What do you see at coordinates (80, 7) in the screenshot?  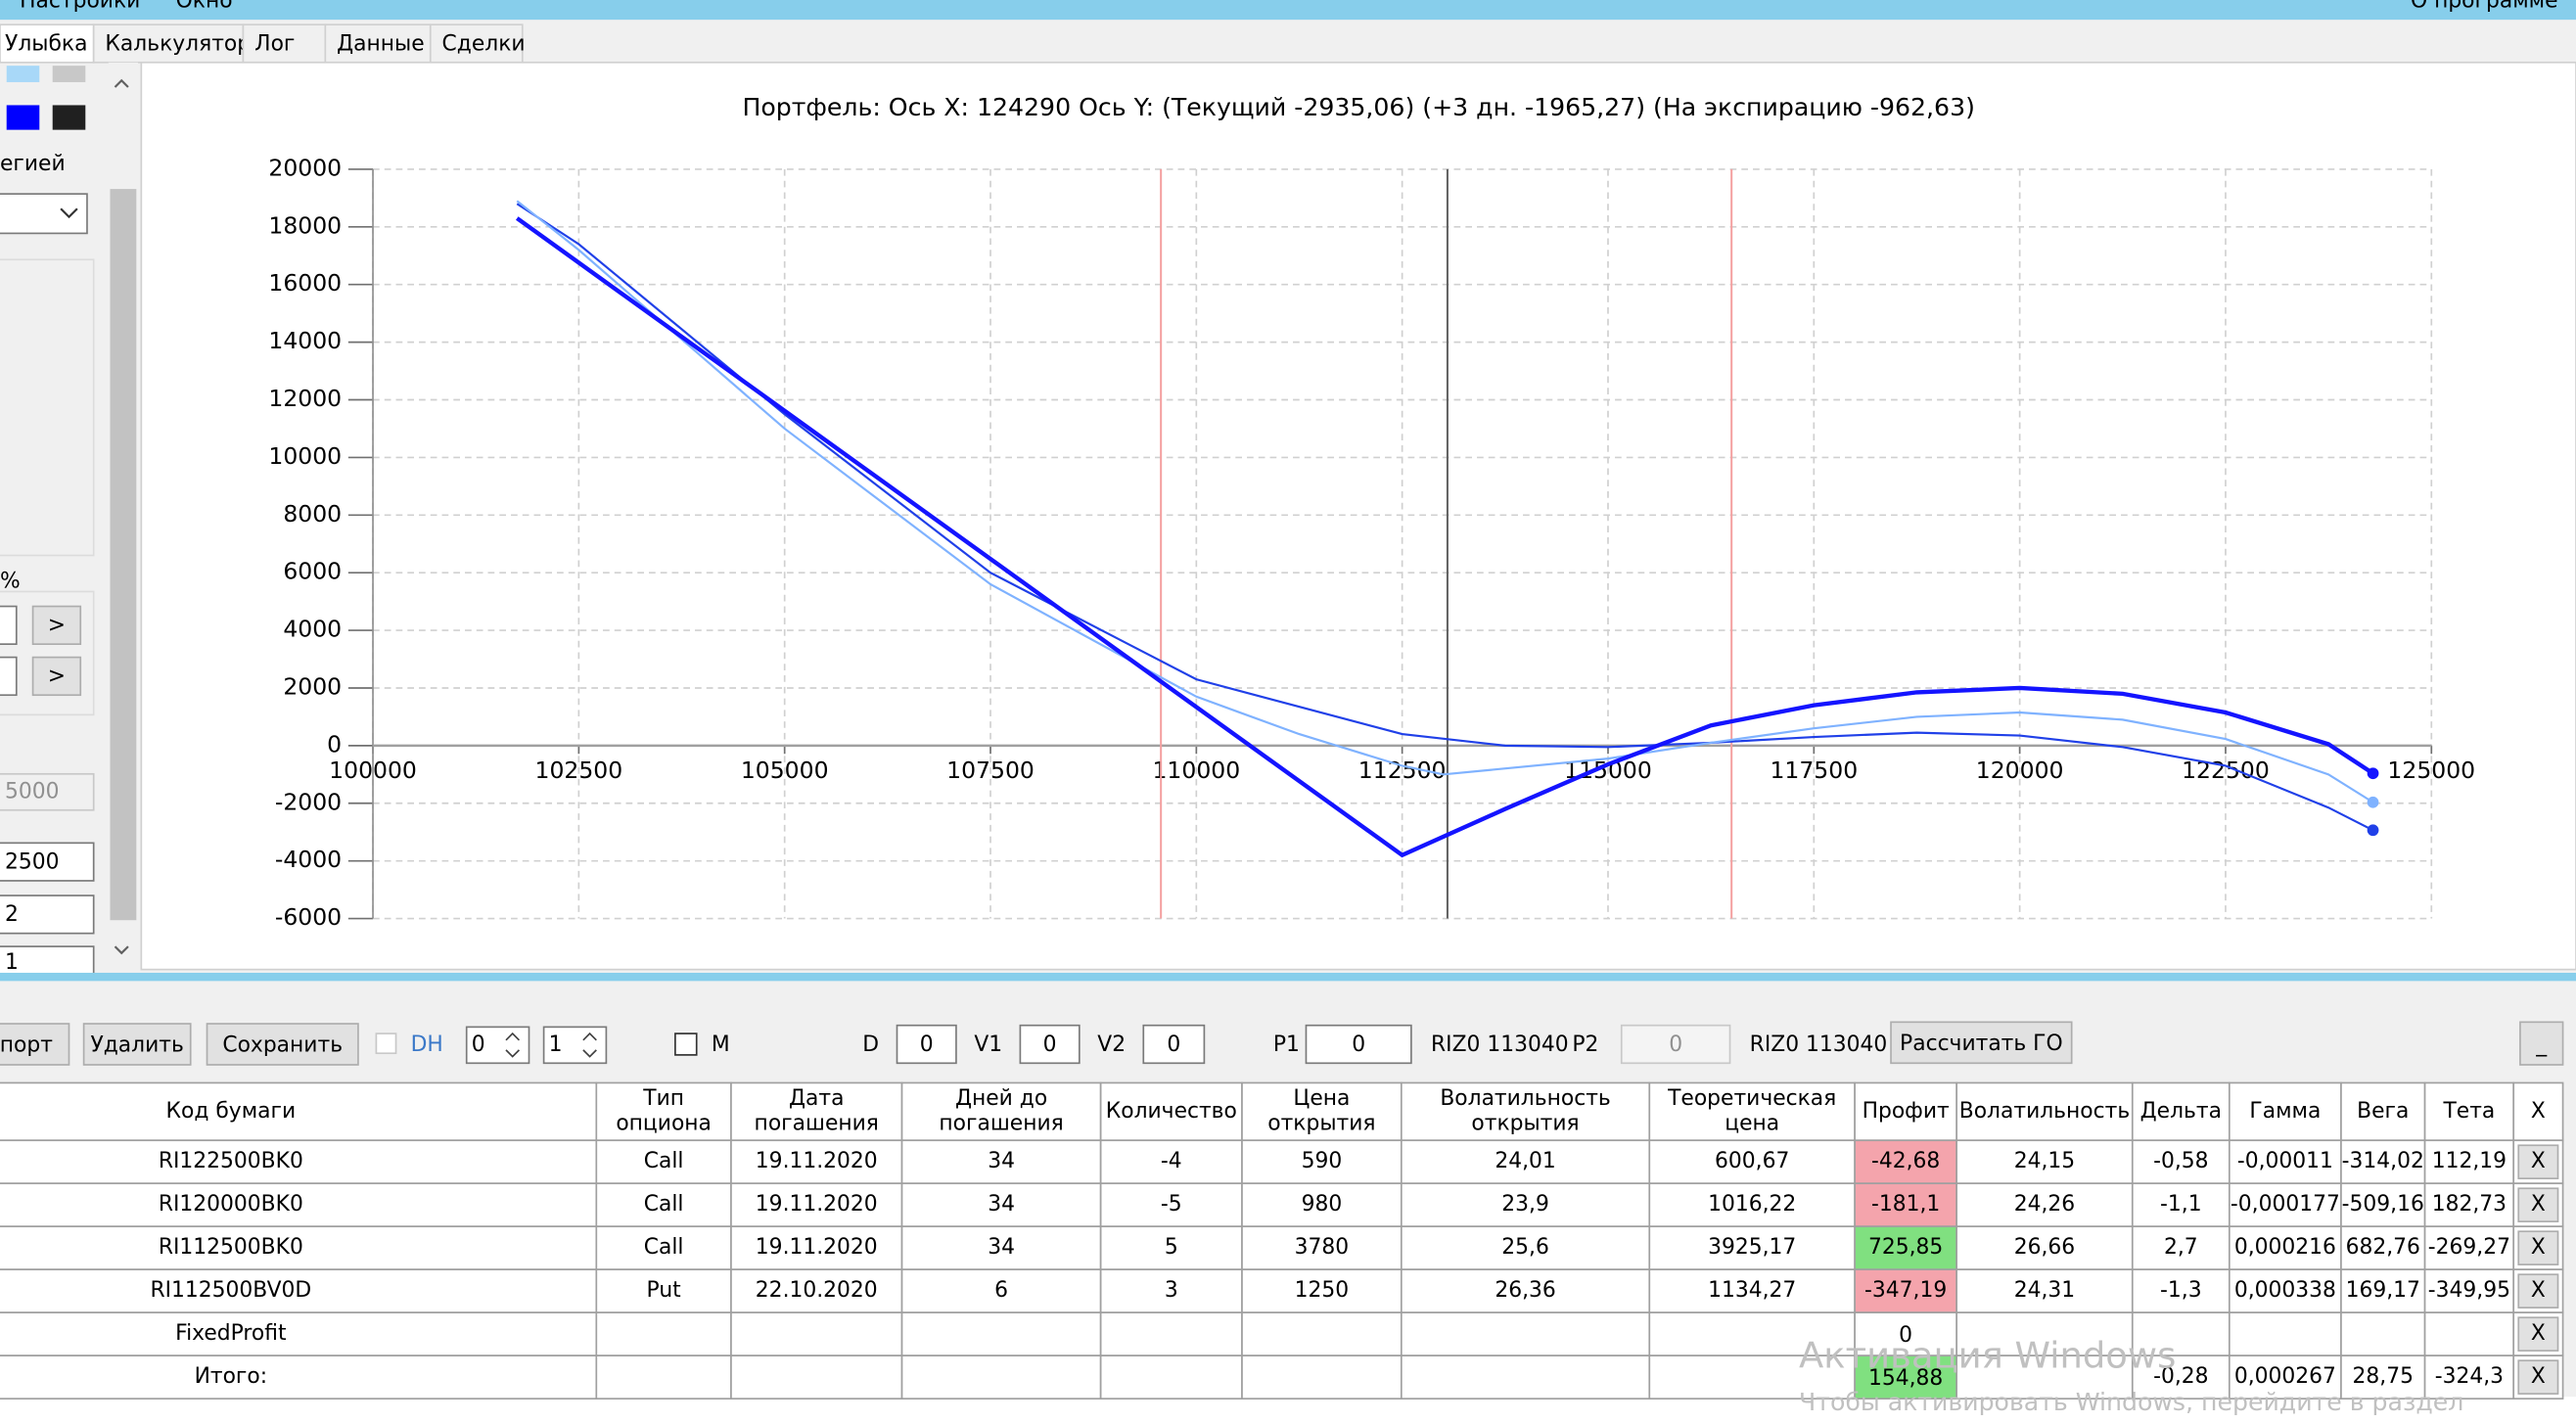 I see `menu-item: Настройки` at bounding box center [80, 7].